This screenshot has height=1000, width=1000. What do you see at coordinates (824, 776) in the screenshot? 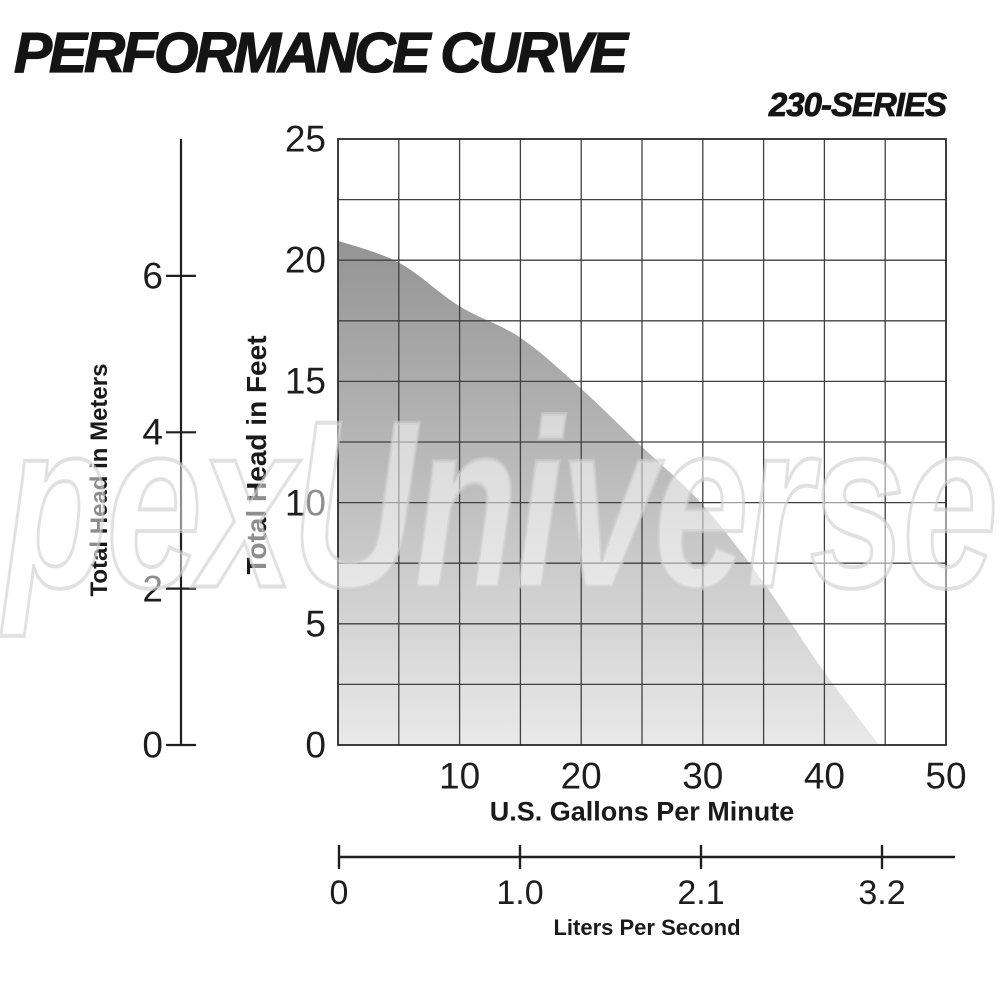
I see `gpm-tick-label: 40` at bounding box center [824, 776].